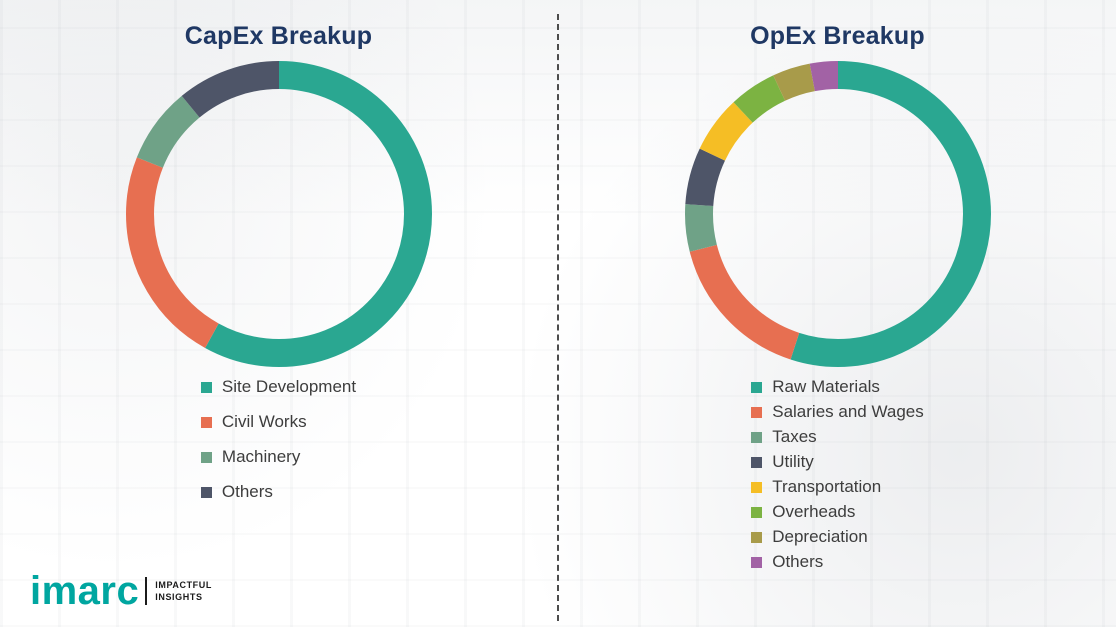 This screenshot has width=1116, height=627. I want to click on legend-item: Utility, so click(837, 462).